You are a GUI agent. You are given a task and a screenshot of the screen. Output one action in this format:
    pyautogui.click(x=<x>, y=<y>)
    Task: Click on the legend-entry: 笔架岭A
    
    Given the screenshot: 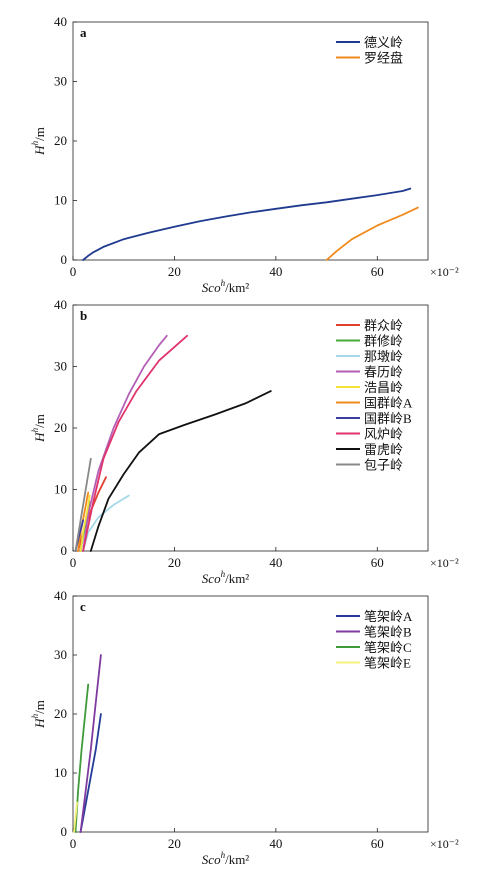 What is the action you would take?
    pyautogui.click(x=388, y=616)
    